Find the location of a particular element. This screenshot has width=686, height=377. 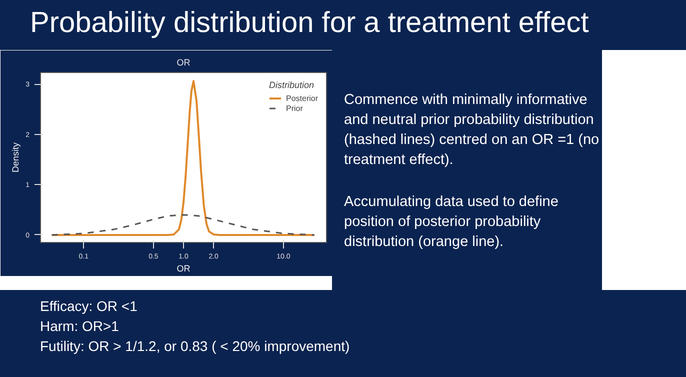

x-axis-title: OR is located at coordinates (183, 269).